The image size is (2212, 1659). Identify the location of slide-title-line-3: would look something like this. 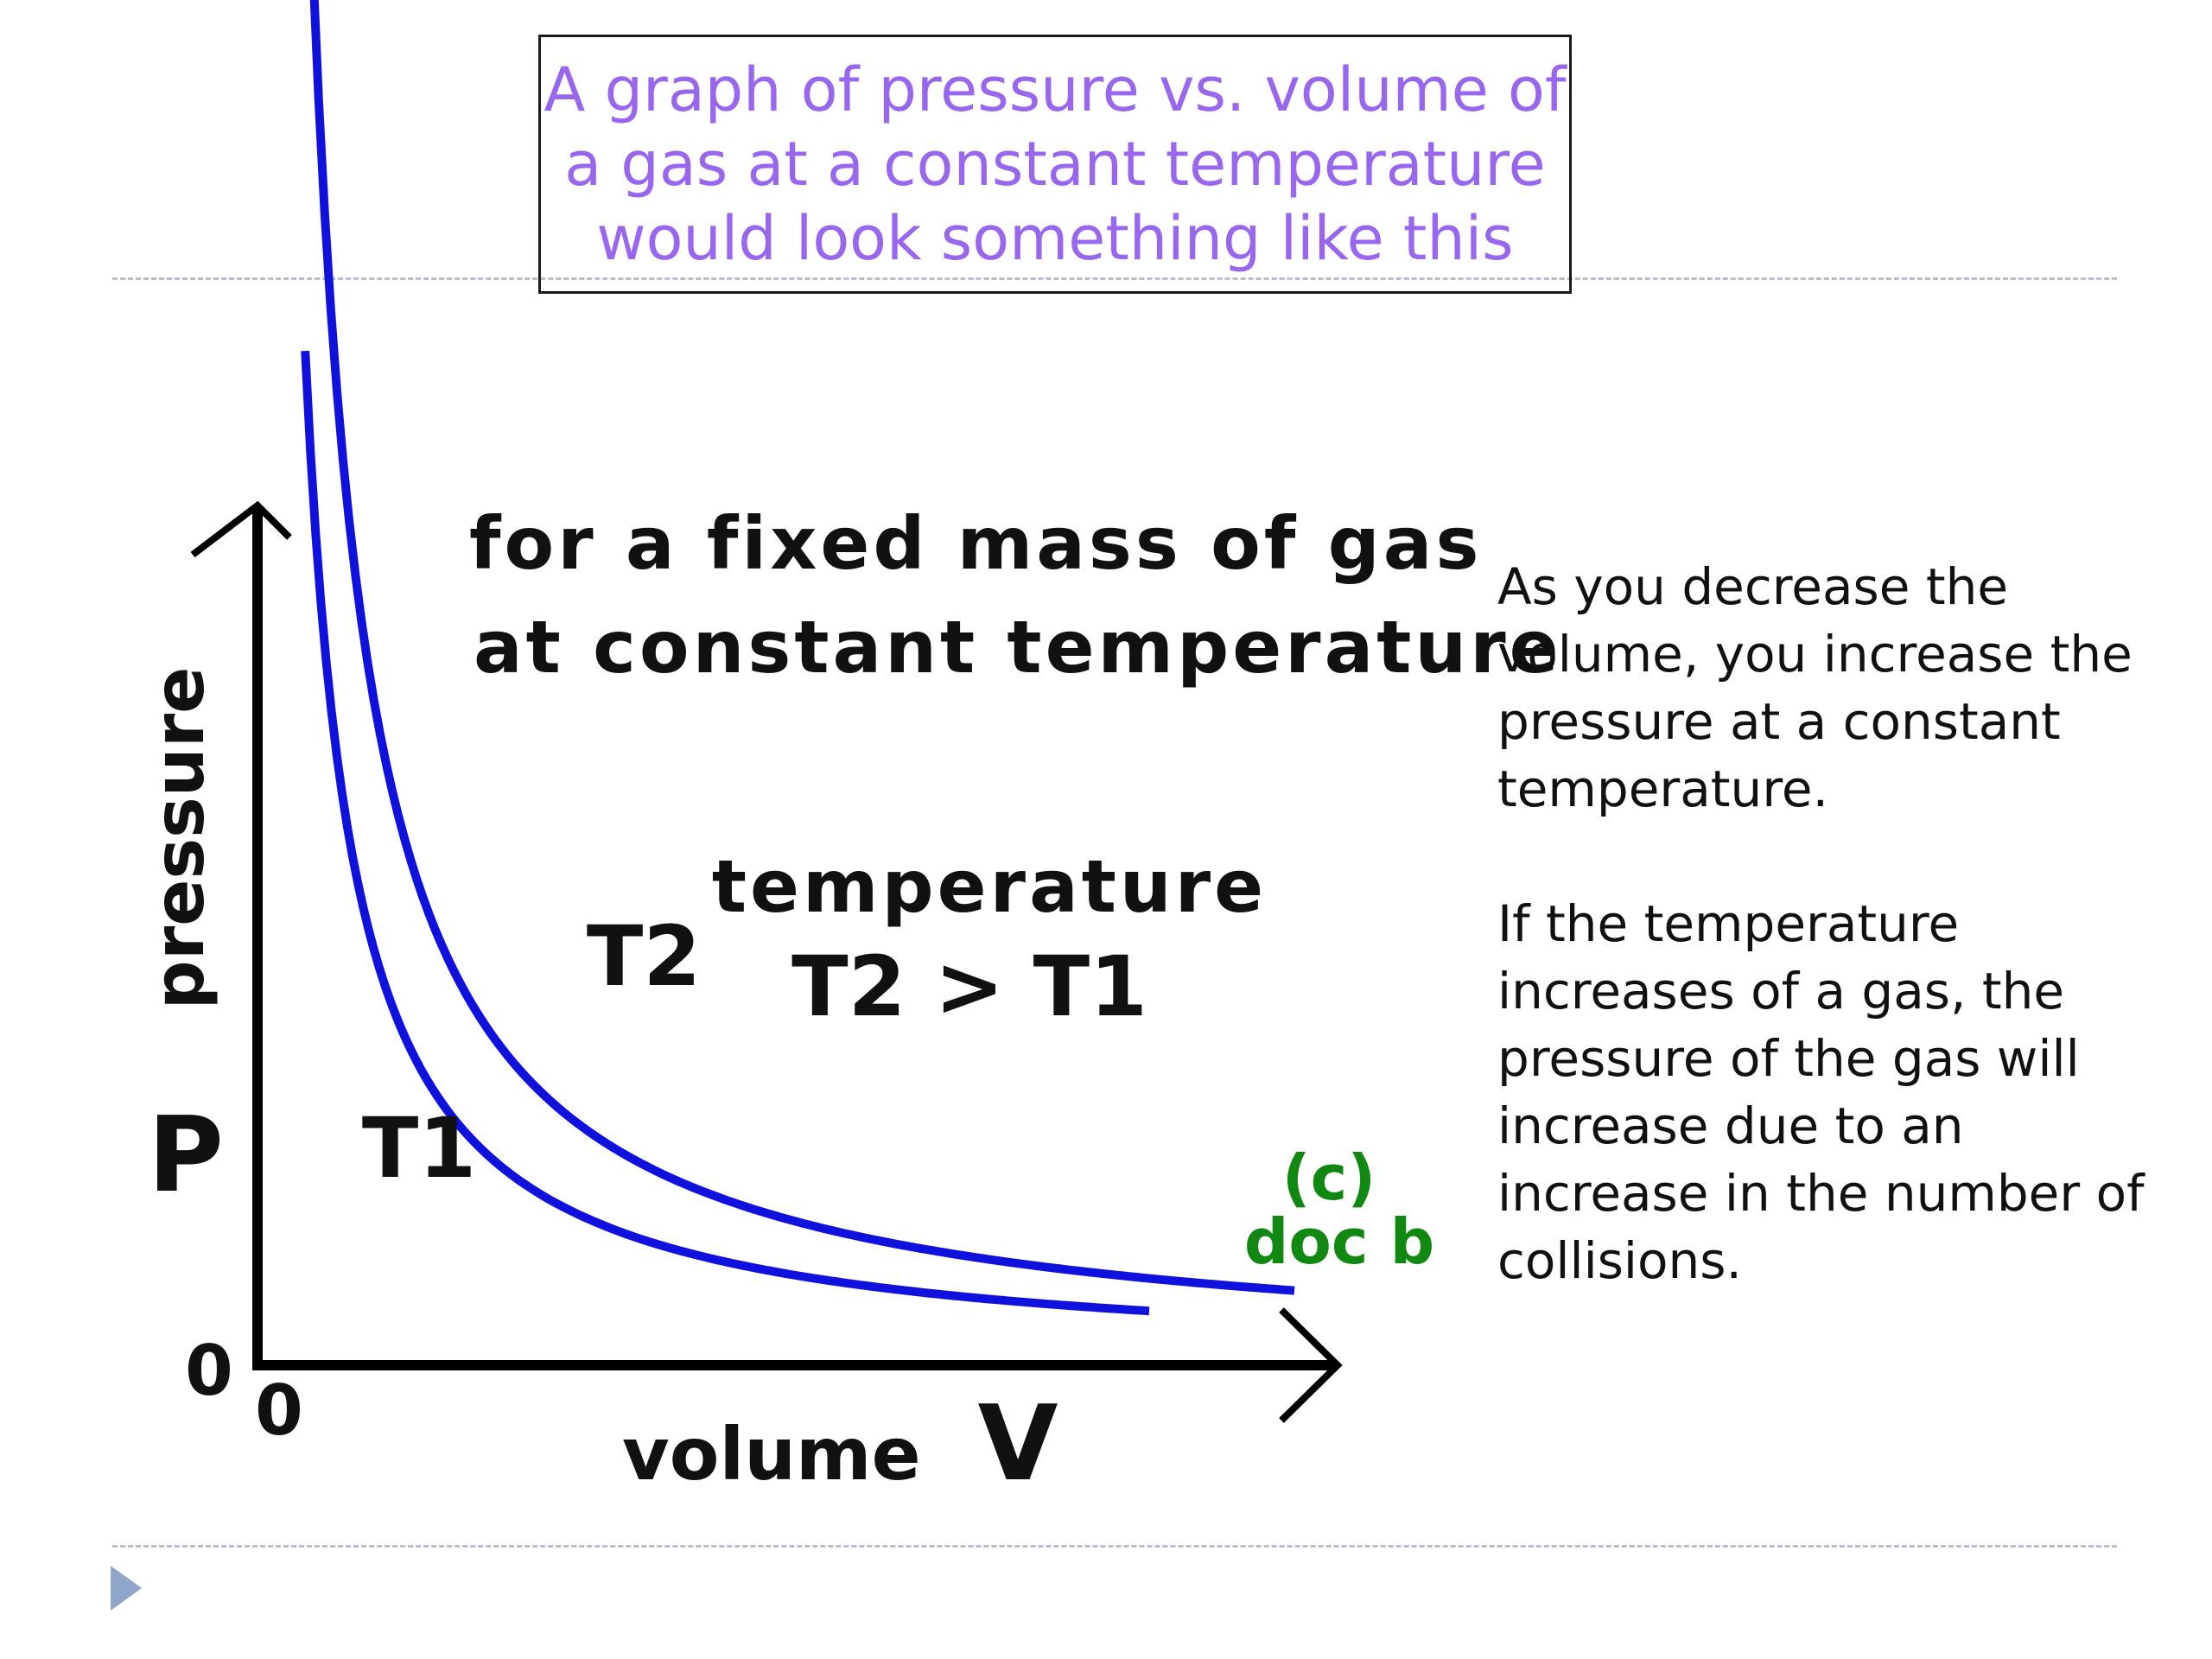
(1055, 238).